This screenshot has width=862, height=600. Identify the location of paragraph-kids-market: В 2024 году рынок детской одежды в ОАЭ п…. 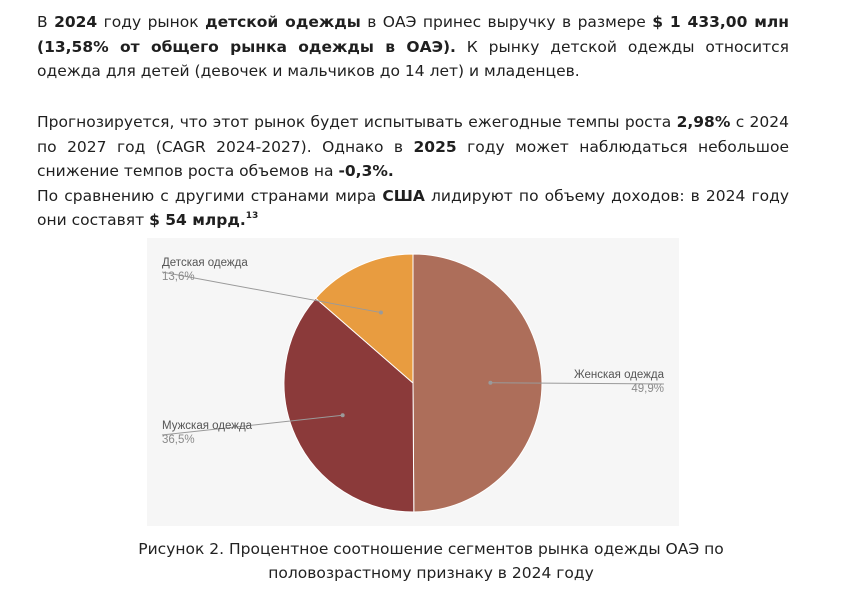
(413, 47).